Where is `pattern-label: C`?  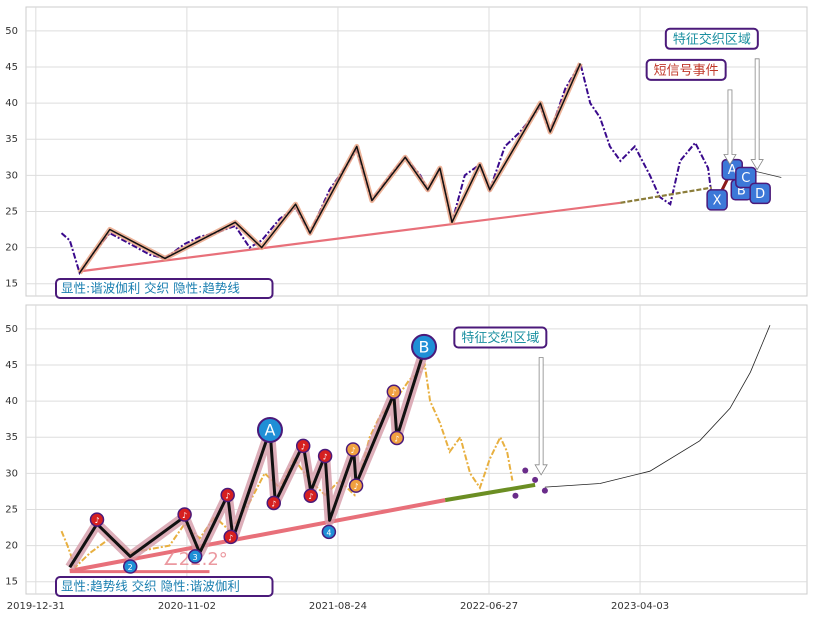
pattern-label: C is located at coordinates (745, 178).